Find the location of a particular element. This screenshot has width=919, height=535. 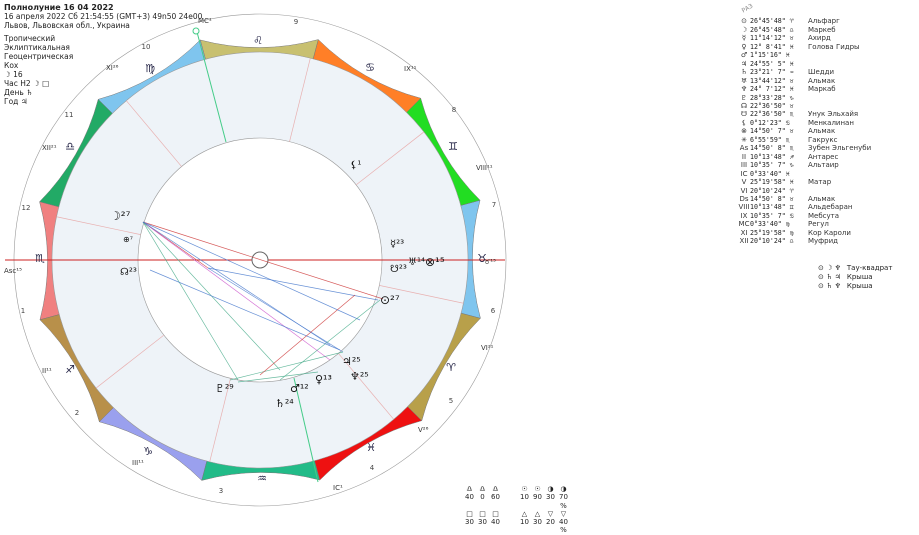

planet-glyph: ☊²³ is located at coordinates (128, 272).